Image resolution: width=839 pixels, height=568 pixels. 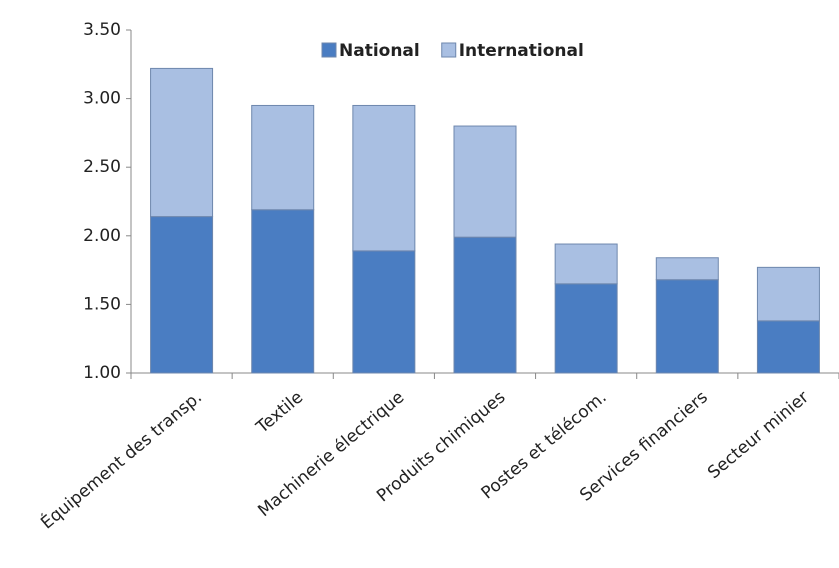 What do you see at coordinates (102, 236) in the screenshot?
I see `y-tick-label: 2.00` at bounding box center [102, 236].